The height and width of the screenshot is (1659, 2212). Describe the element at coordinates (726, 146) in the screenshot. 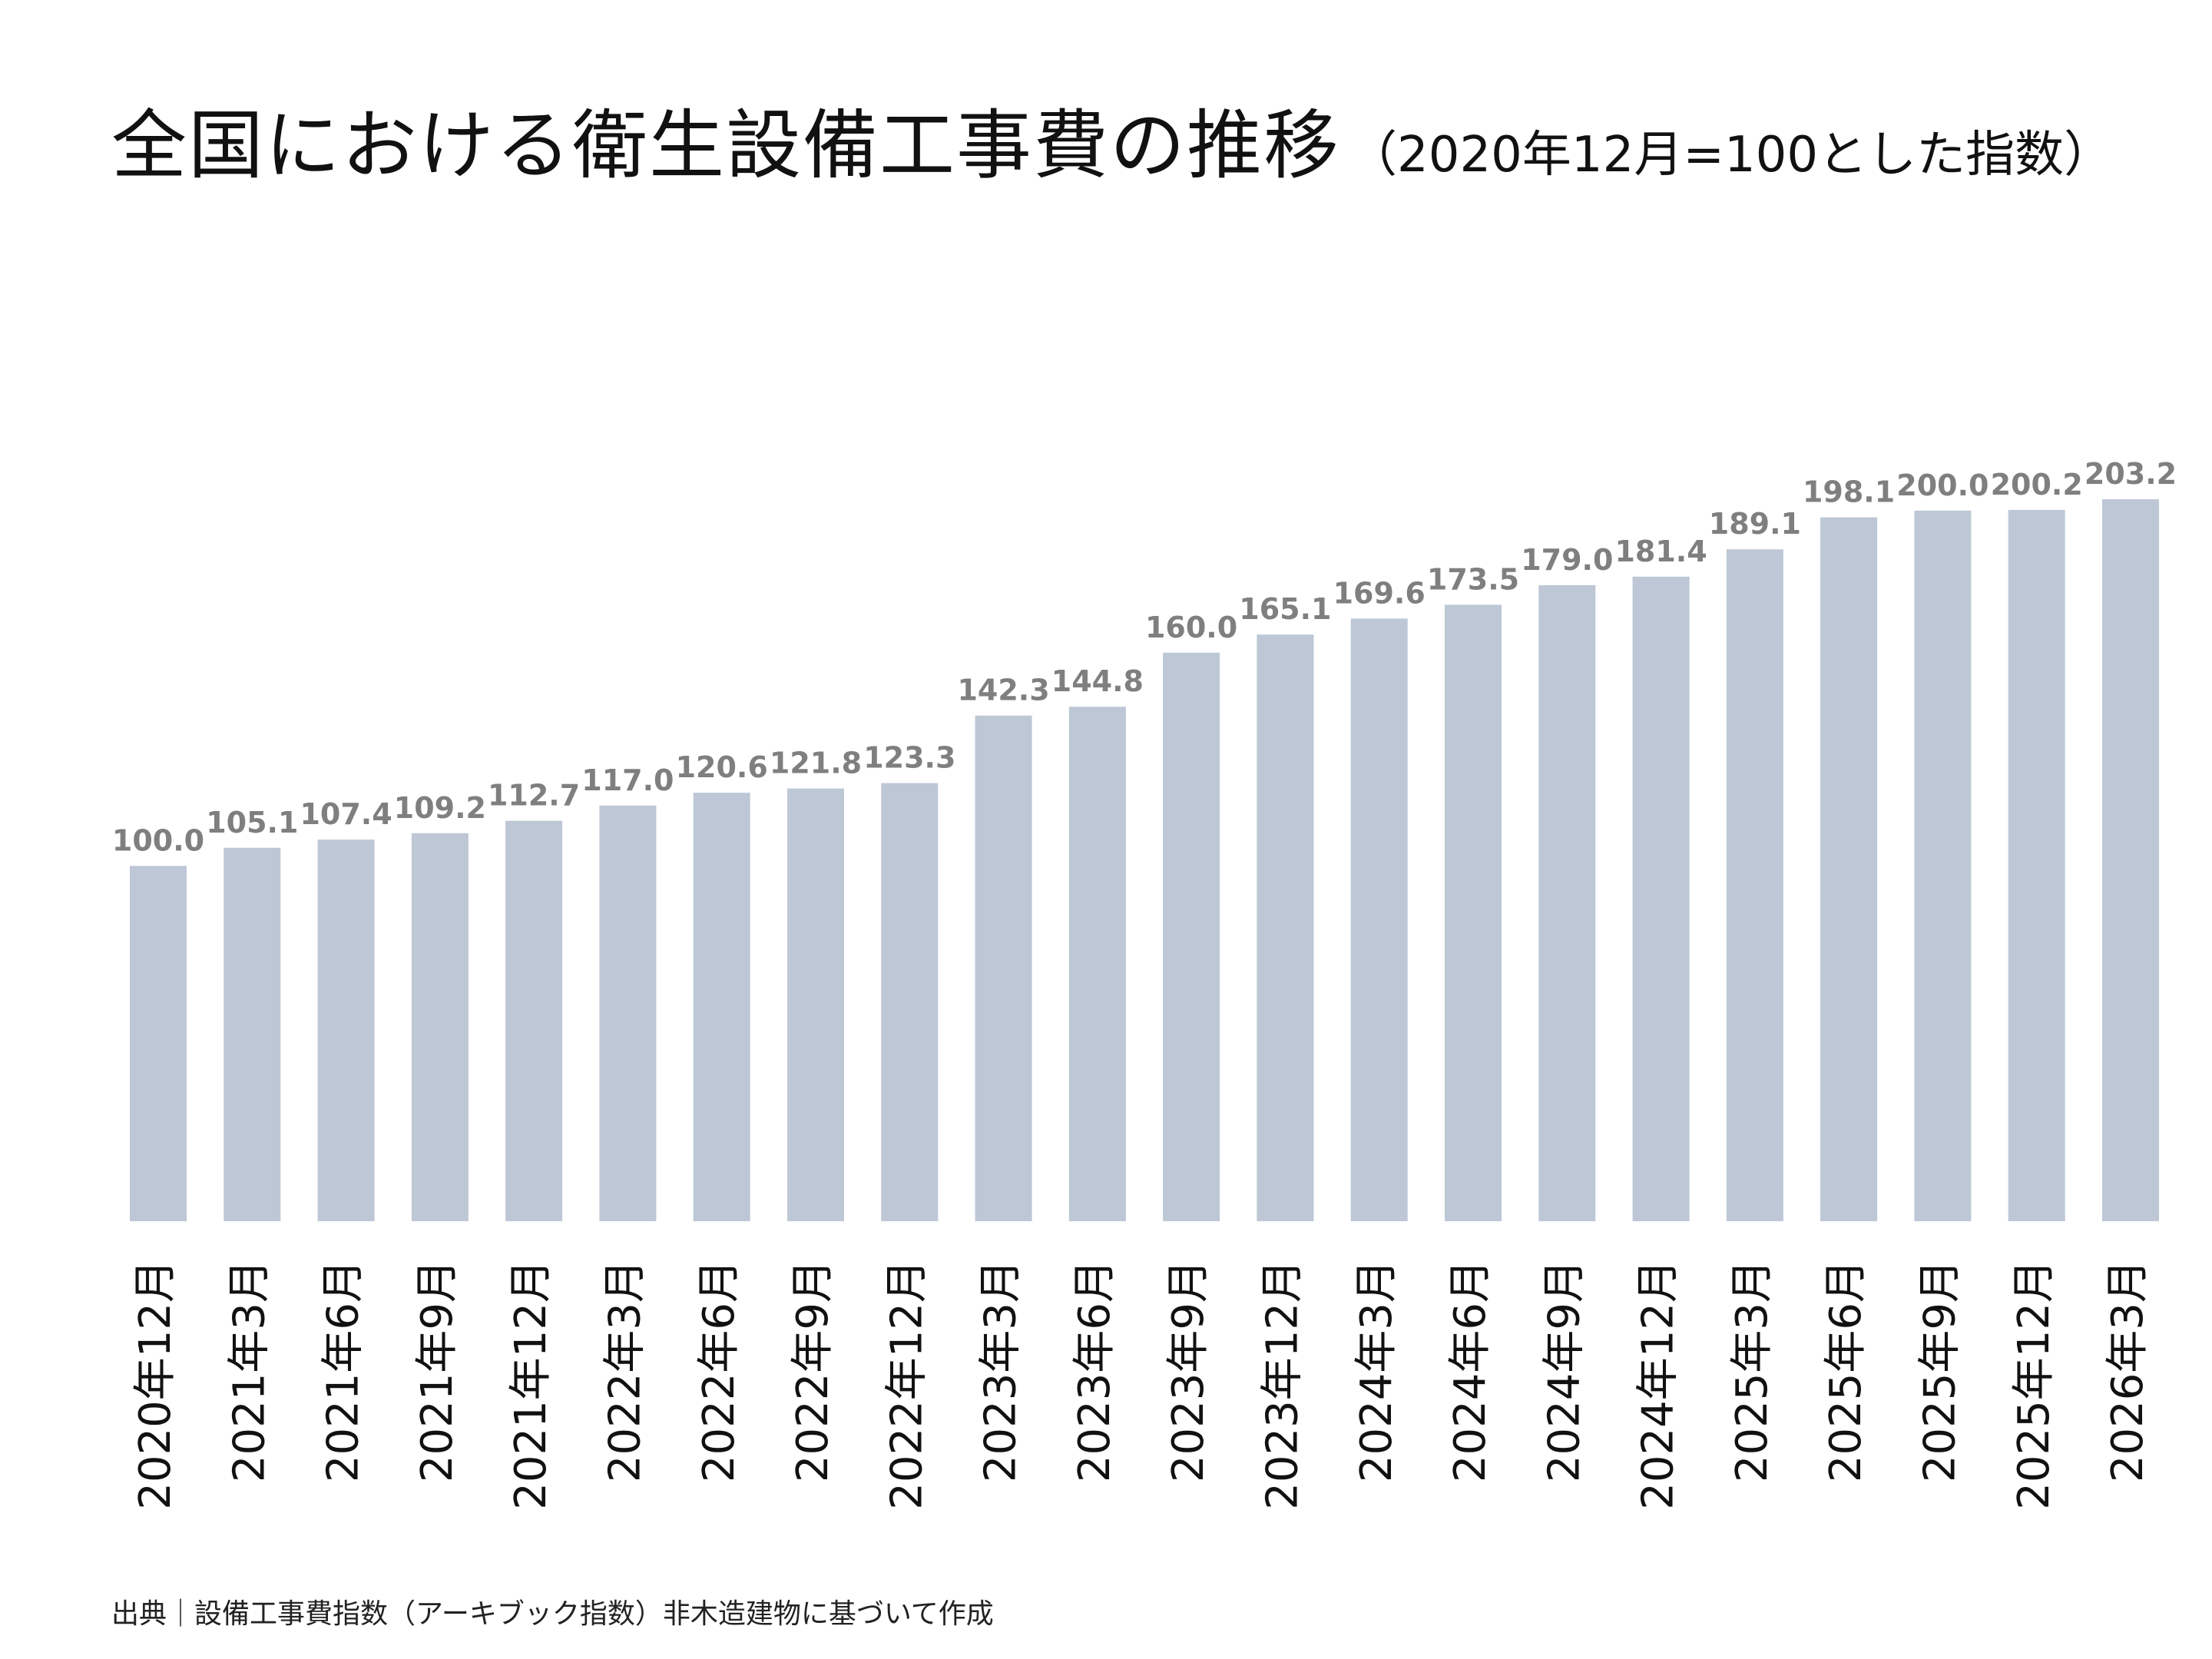

I see `chart-title-main: 全国における衛生設備工事費の推移` at that location.